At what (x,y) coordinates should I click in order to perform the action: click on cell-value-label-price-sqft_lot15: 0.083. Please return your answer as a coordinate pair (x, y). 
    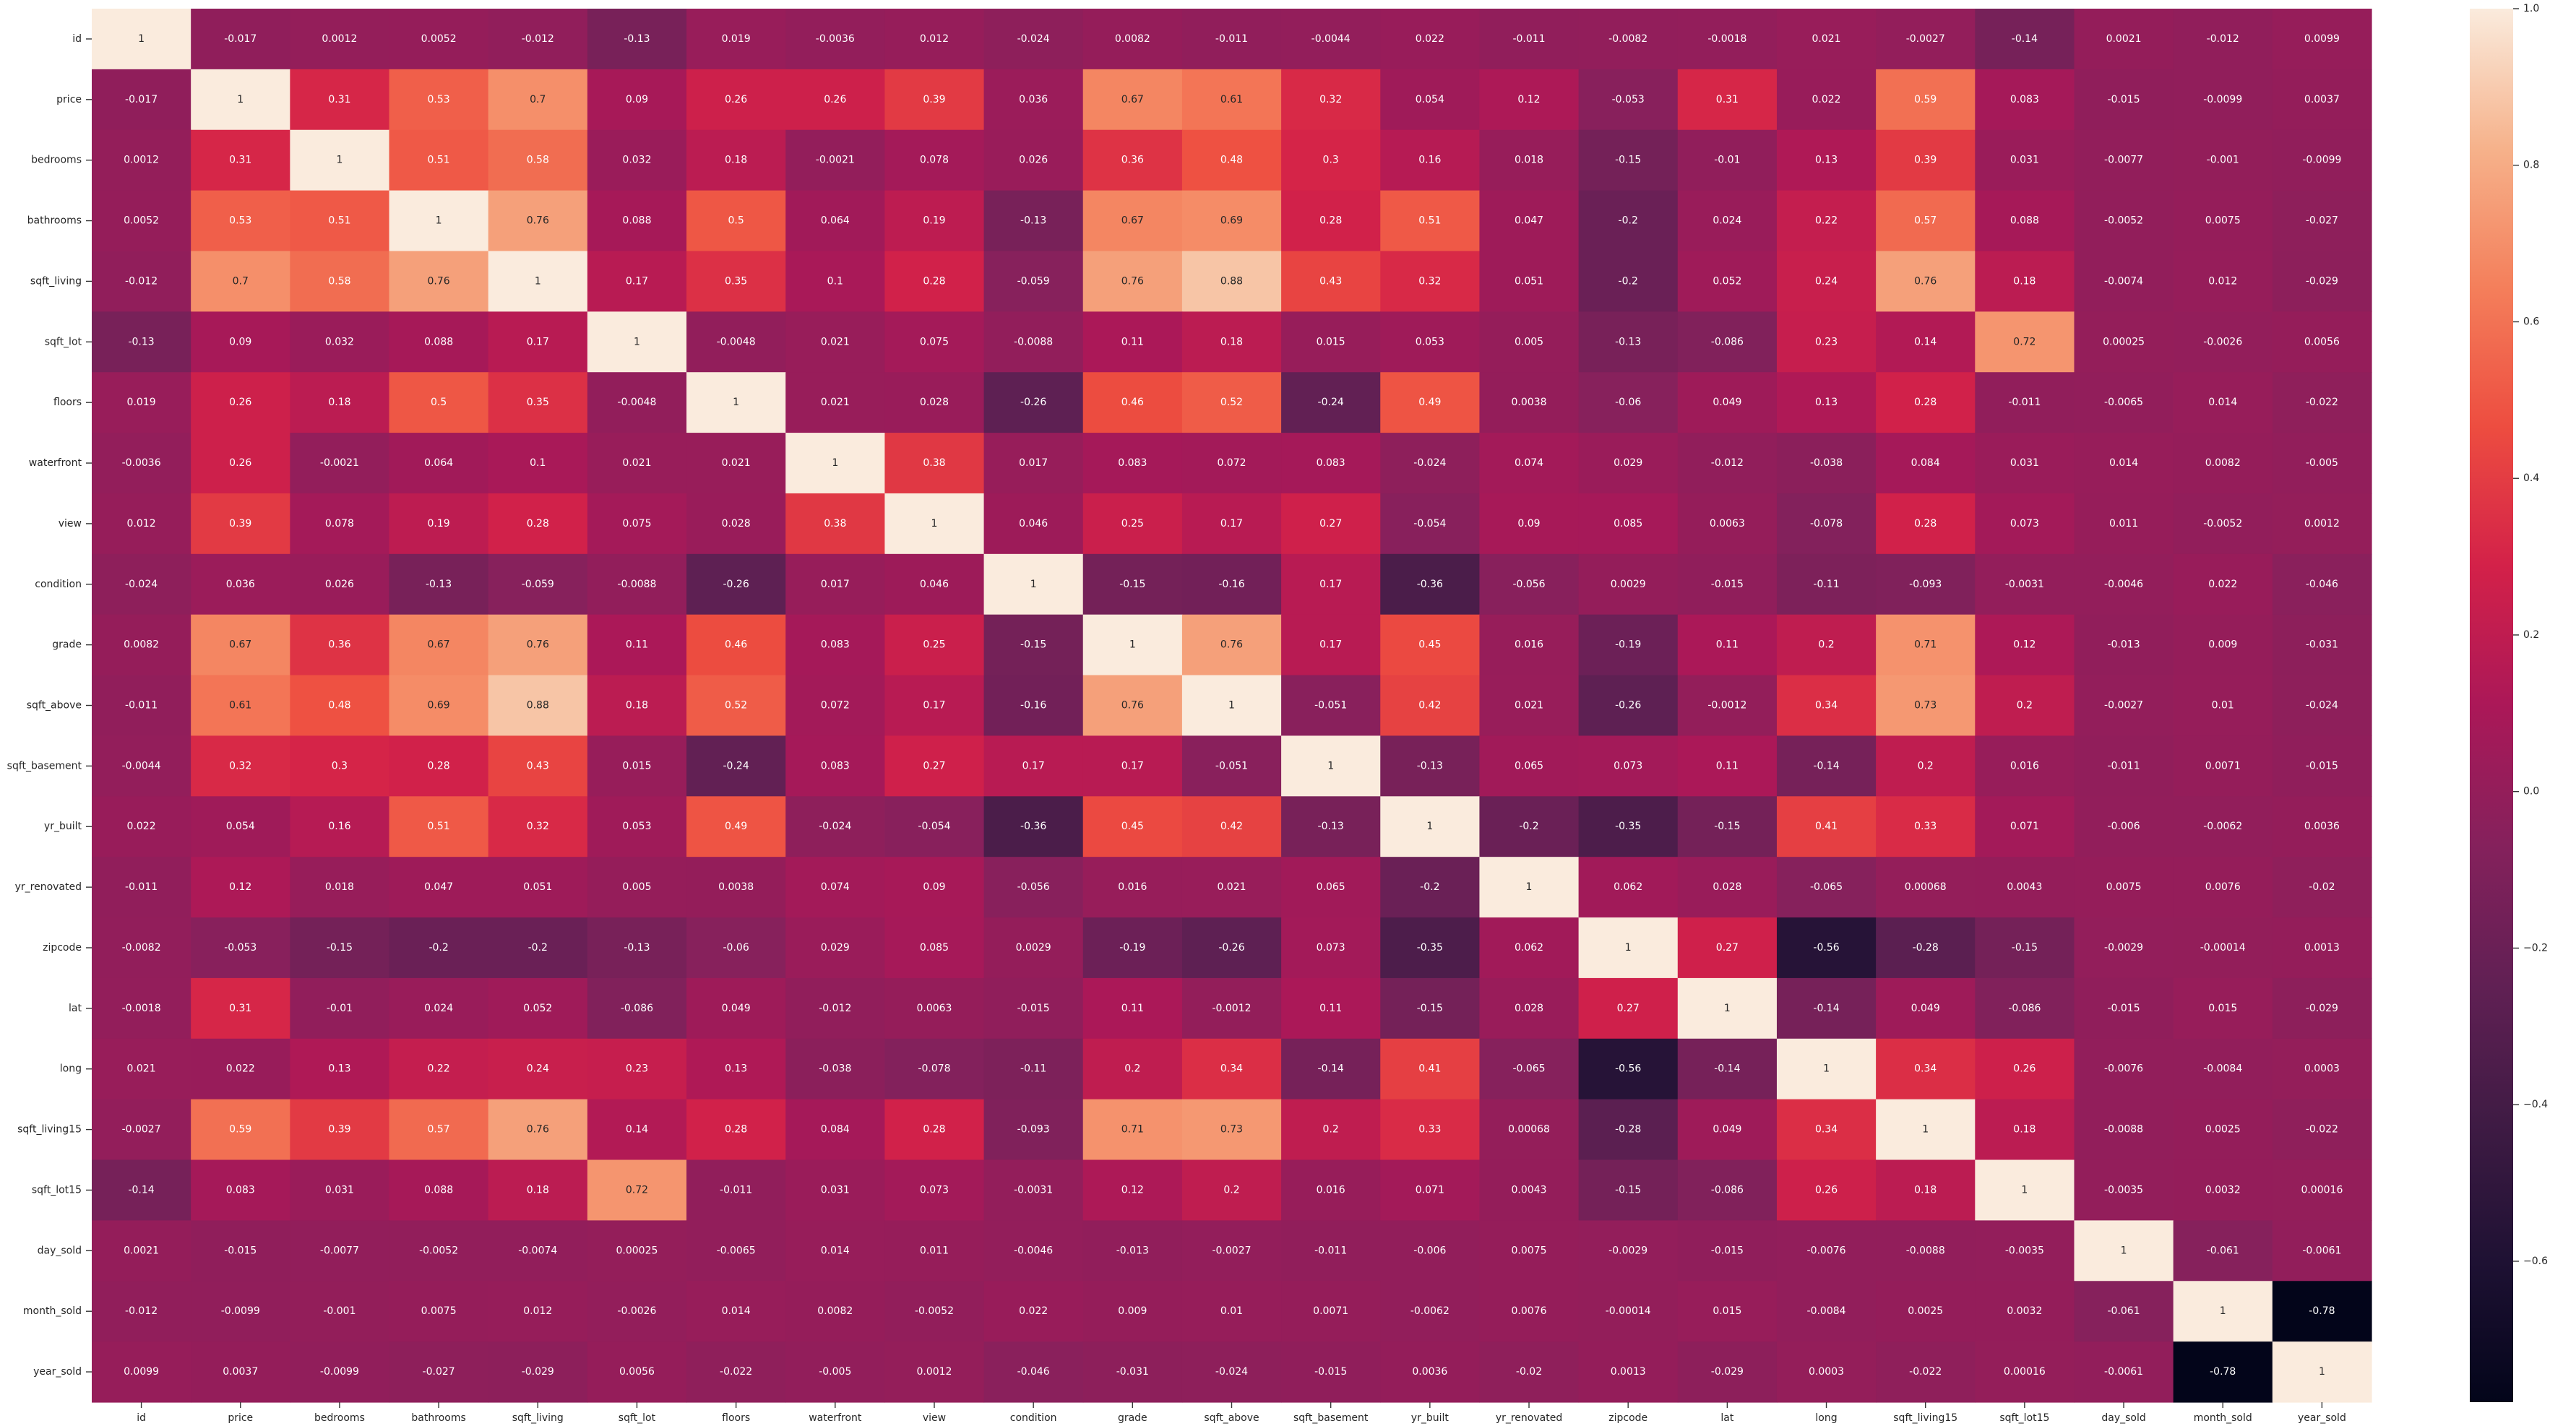
    Looking at the image, I should click on (2024, 99).